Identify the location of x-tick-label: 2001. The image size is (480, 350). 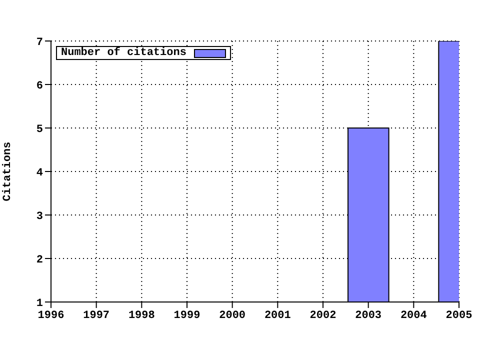
(278, 316).